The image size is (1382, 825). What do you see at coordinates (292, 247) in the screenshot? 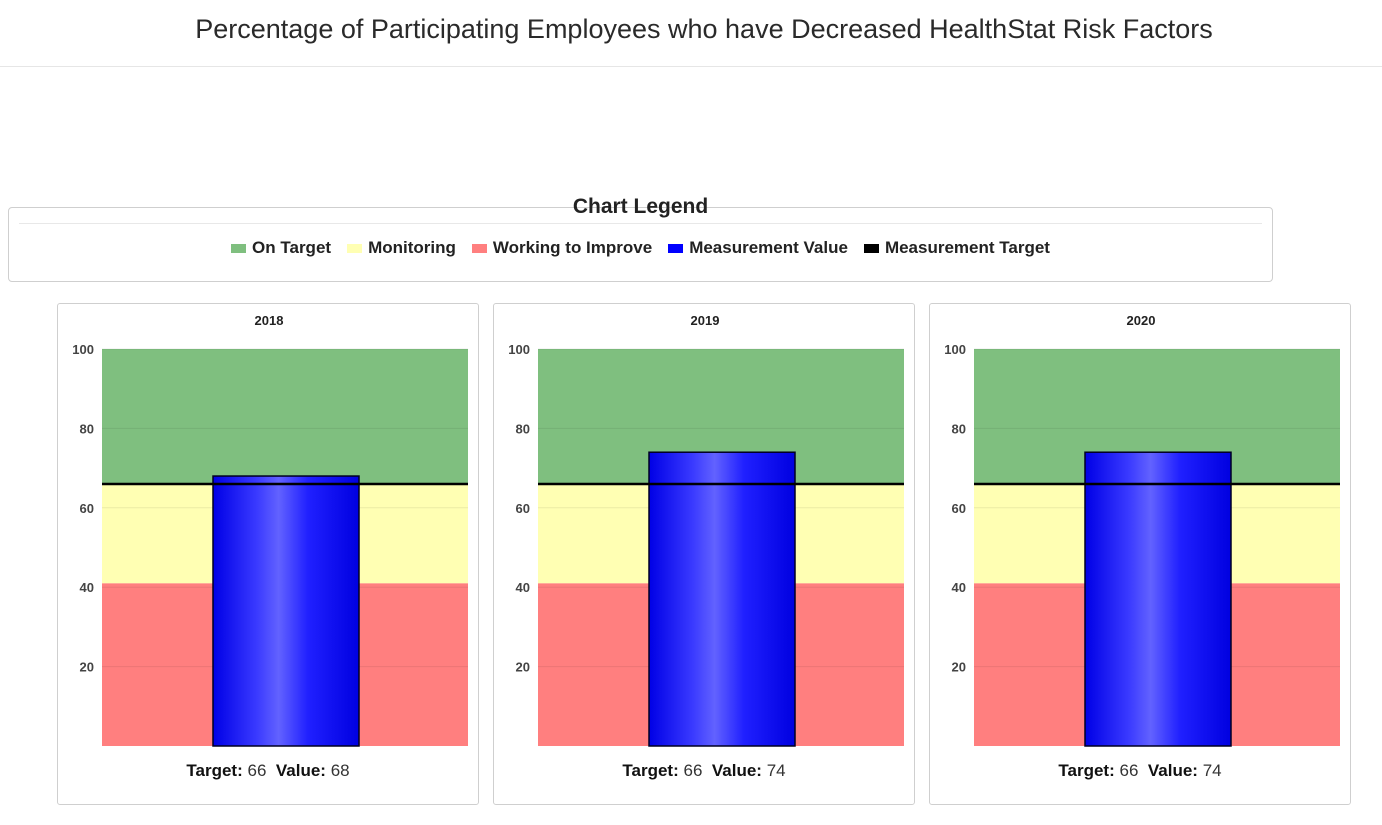
I see `legend-label-on-target: On Target` at bounding box center [292, 247].